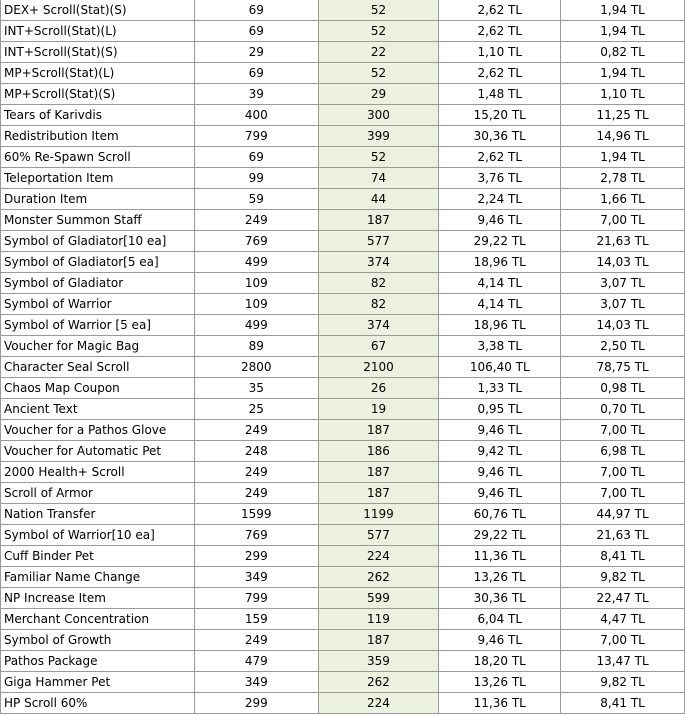  Describe the element at coordinates (622, 598) in the screenshot. I see `tl-discount-price-cell: 22,47 TL` at that location.